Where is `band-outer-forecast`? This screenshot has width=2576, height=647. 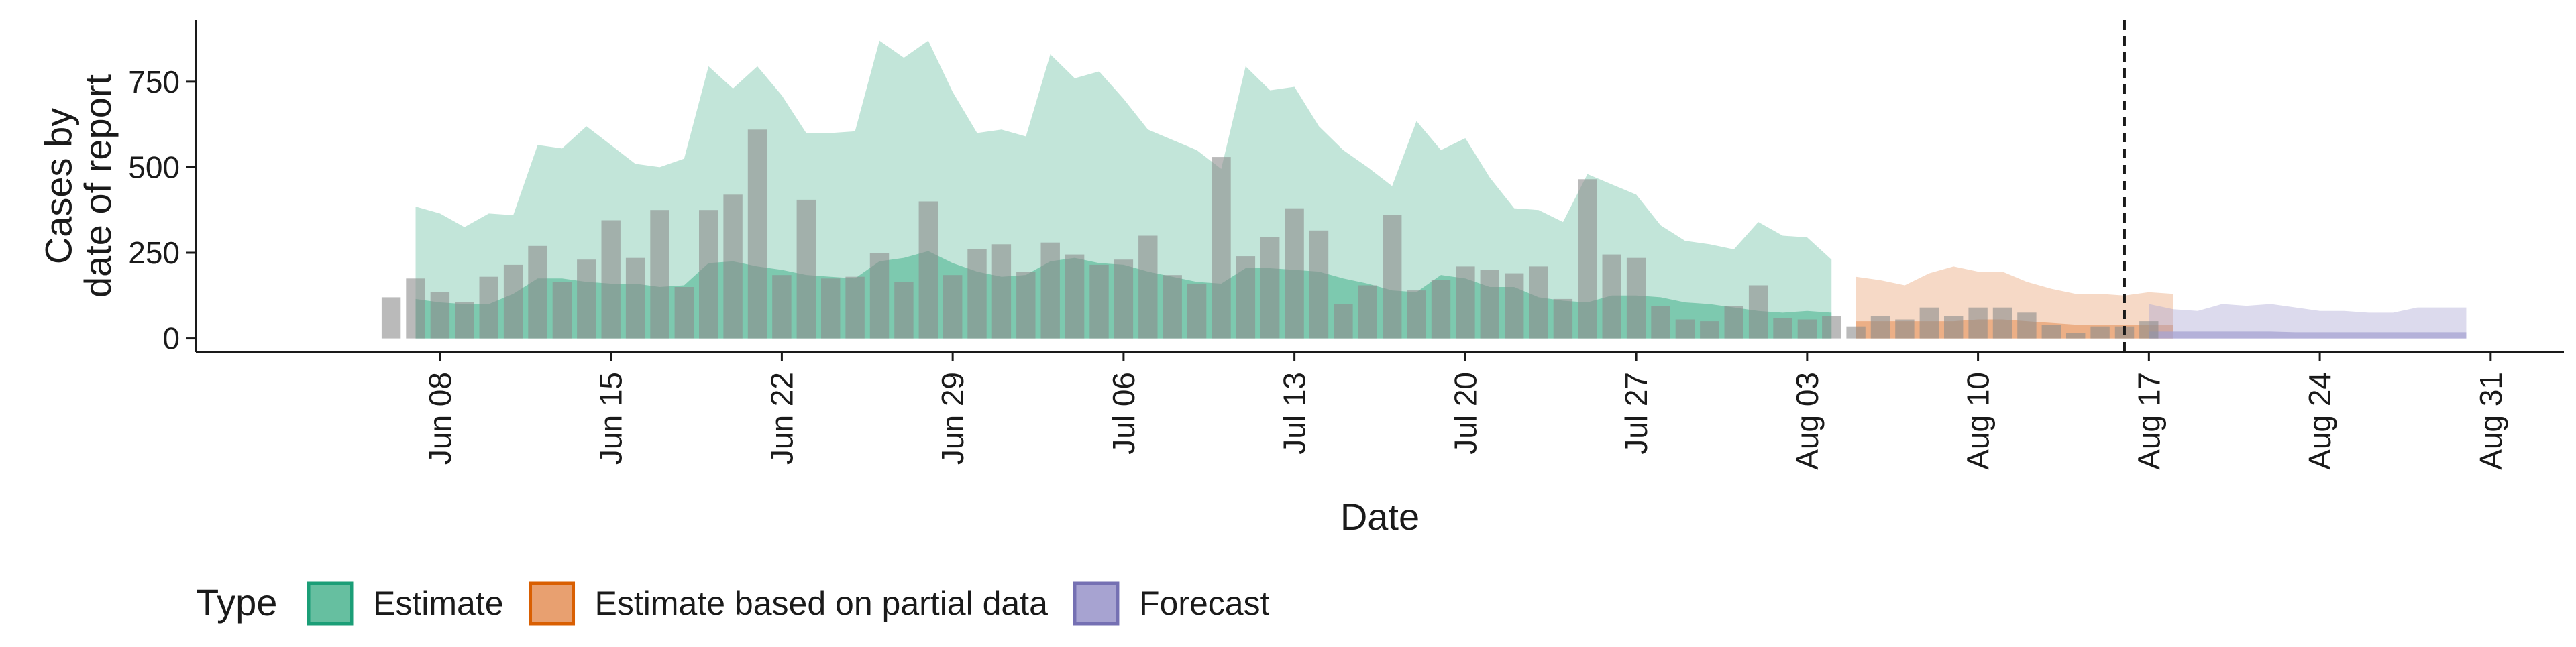 band-outer-forecast is located at coordinates (2308, 321).